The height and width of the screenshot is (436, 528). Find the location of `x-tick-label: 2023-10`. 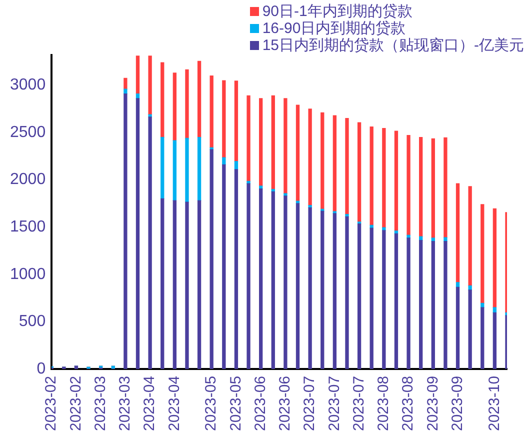

x-tick-label: 2023-10 is located at coordinates (494, 404).